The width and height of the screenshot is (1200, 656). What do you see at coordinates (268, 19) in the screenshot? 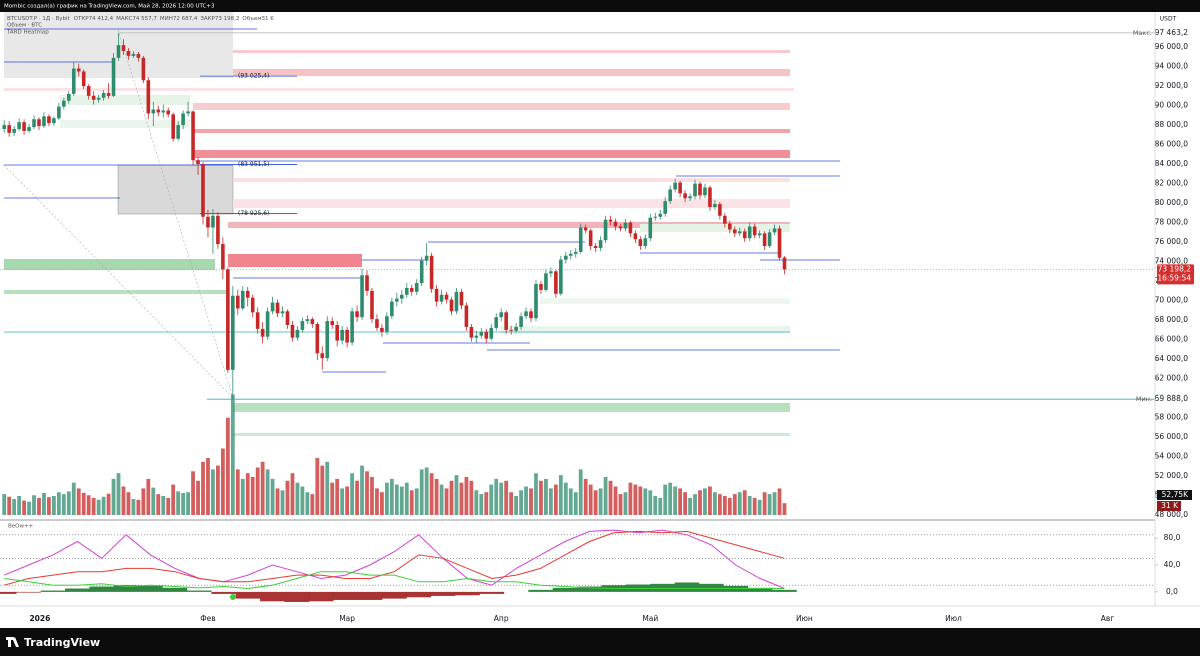
I see `ohlc-value: 31 K` at bounding box center [268, 19].